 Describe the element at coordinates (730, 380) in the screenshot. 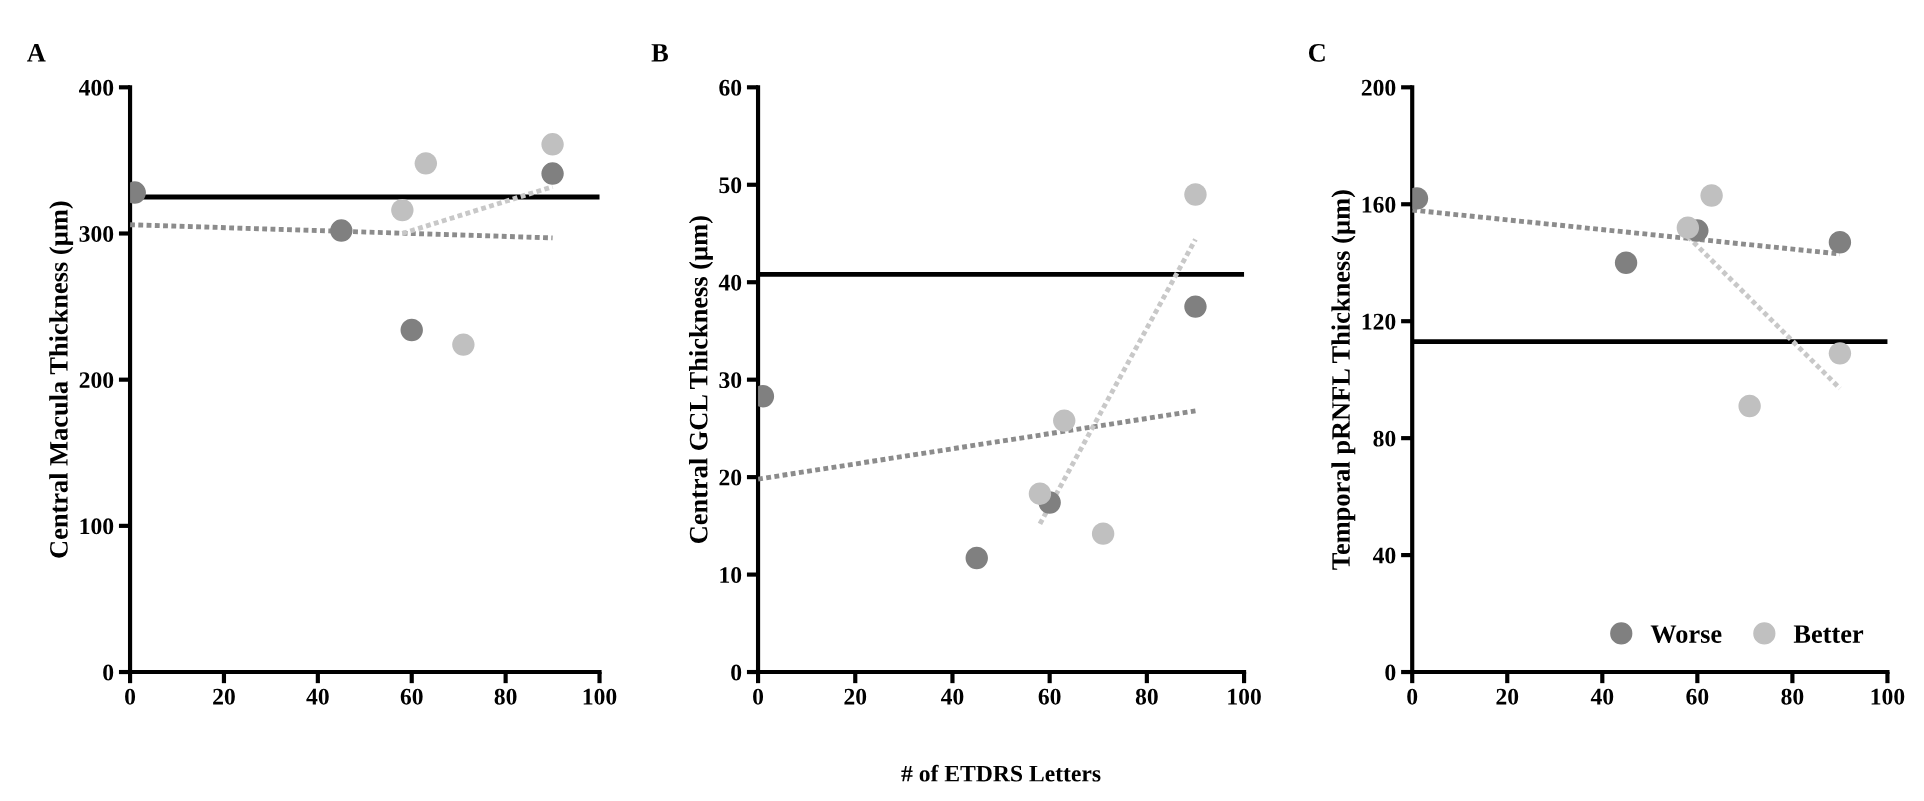

I see `y-tick-label: 30` at that location.